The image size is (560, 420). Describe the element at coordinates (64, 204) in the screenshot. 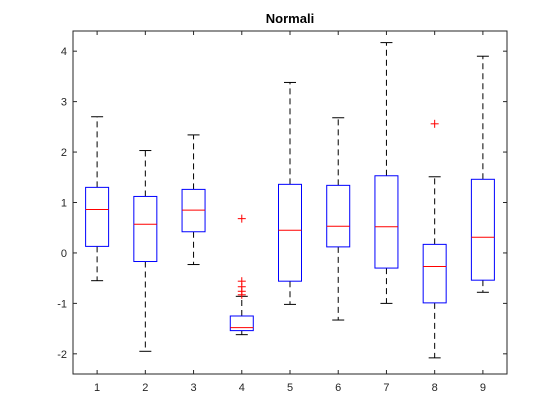

I see `y-tick-label: 1` at that location.